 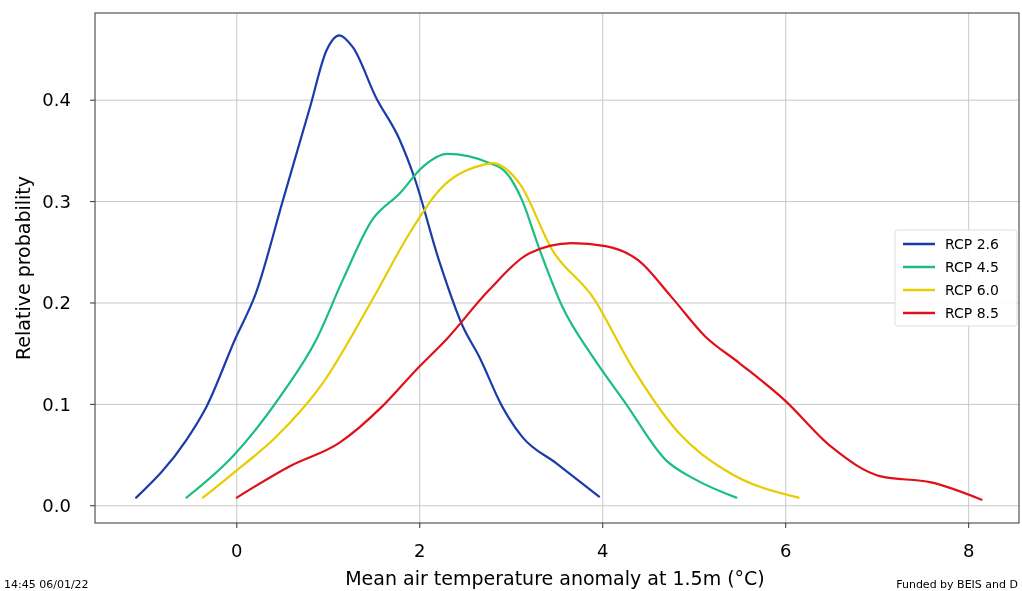 What do you see at coordinates (56, 201) in the screenshot?
I see `y-tick-label: 0.3` at bounding box center [56, 201].